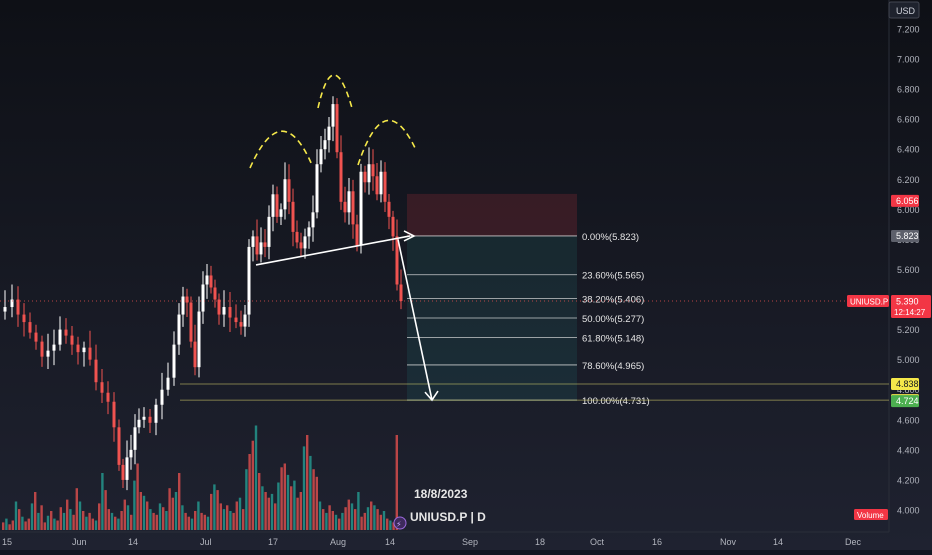  Describe the element at coordinates (281, 149) in the screenshot. I see `left-shoulder-arc` at that location.